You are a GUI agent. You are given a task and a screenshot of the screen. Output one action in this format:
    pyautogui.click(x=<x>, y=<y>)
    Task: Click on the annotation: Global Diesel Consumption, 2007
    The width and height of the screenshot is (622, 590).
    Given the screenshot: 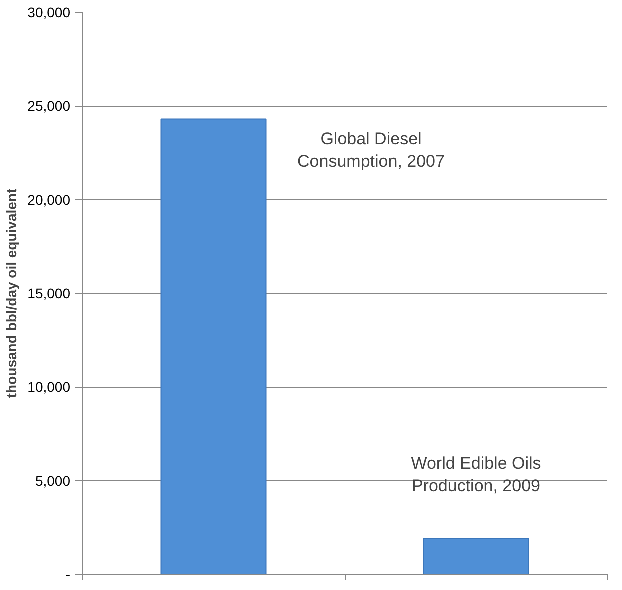 What is the action you would take?
    pyautogui.click(x=371, y=150)
    